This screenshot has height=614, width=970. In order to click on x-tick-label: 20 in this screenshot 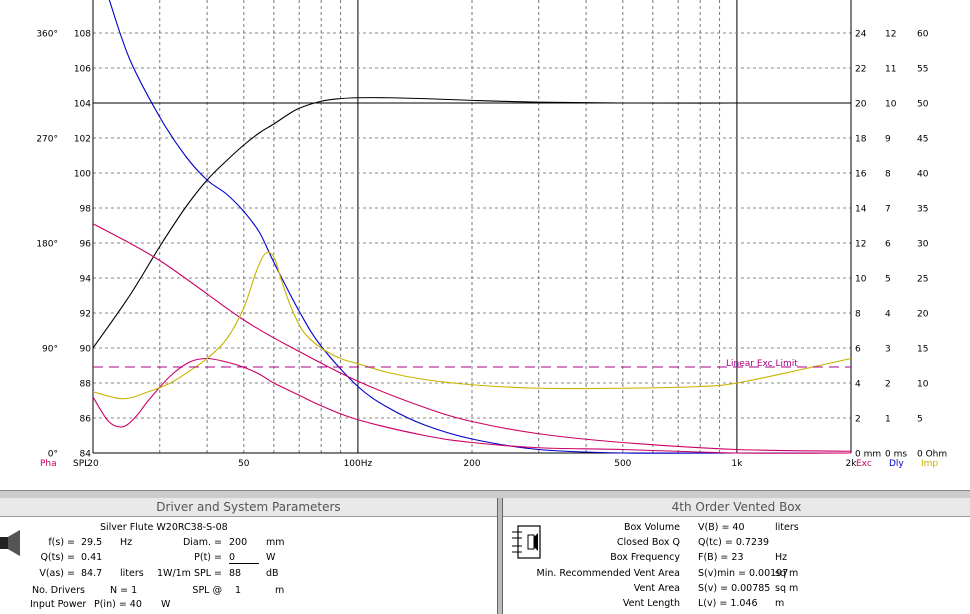, I will do `click(93, 464)`.